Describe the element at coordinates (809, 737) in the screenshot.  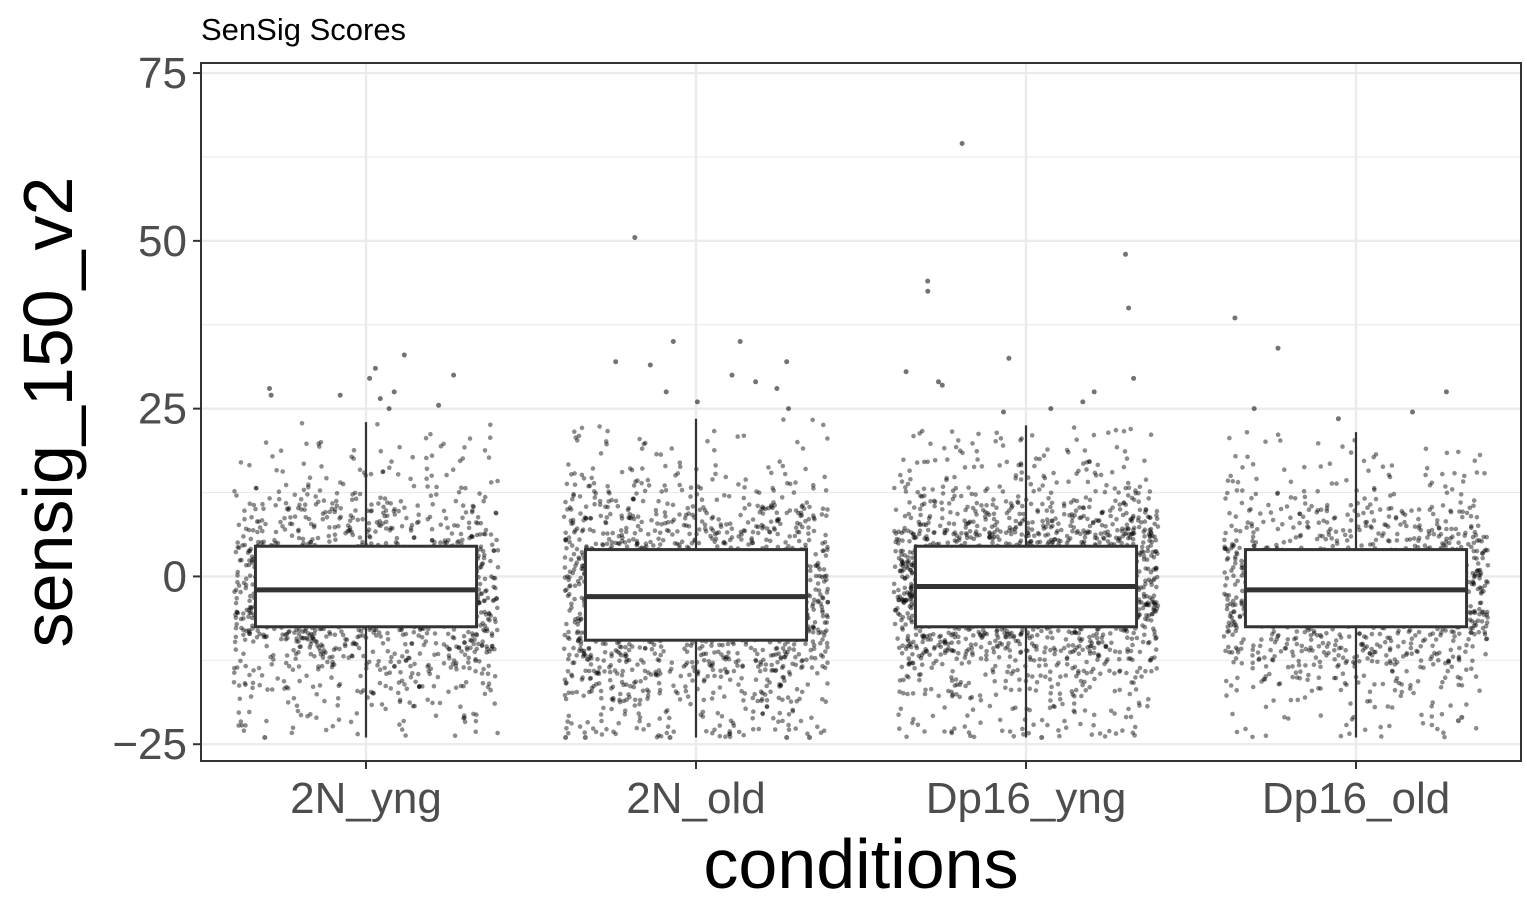
I see `outlier-point` at that location.